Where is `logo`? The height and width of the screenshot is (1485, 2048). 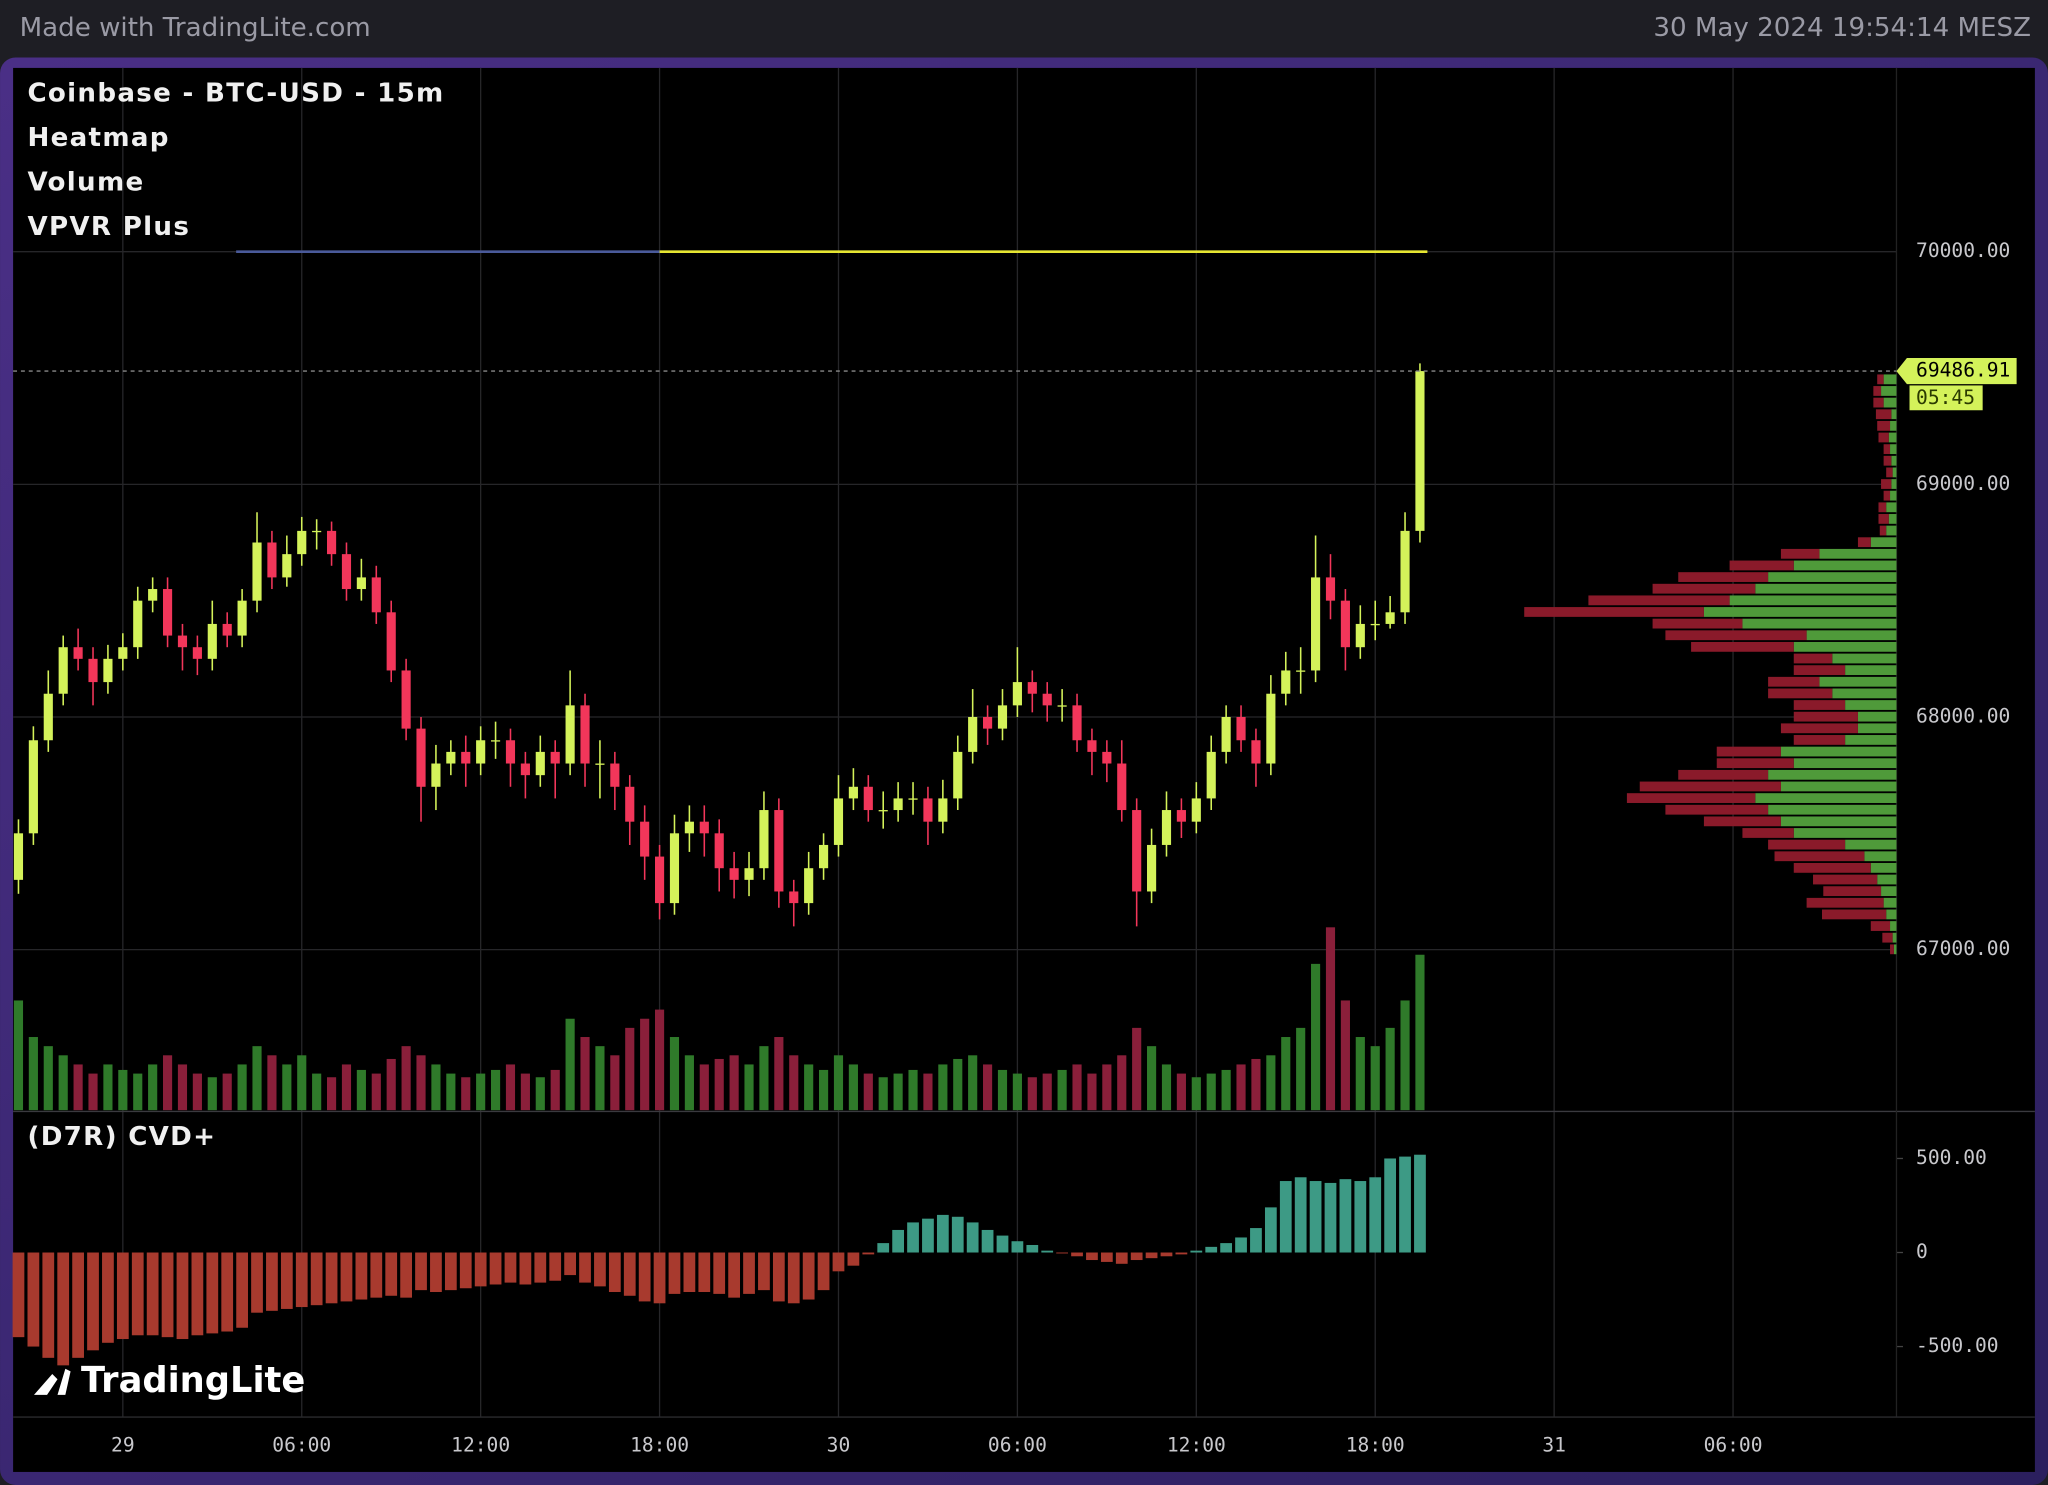 logo is located at coordinates (52, 1381).